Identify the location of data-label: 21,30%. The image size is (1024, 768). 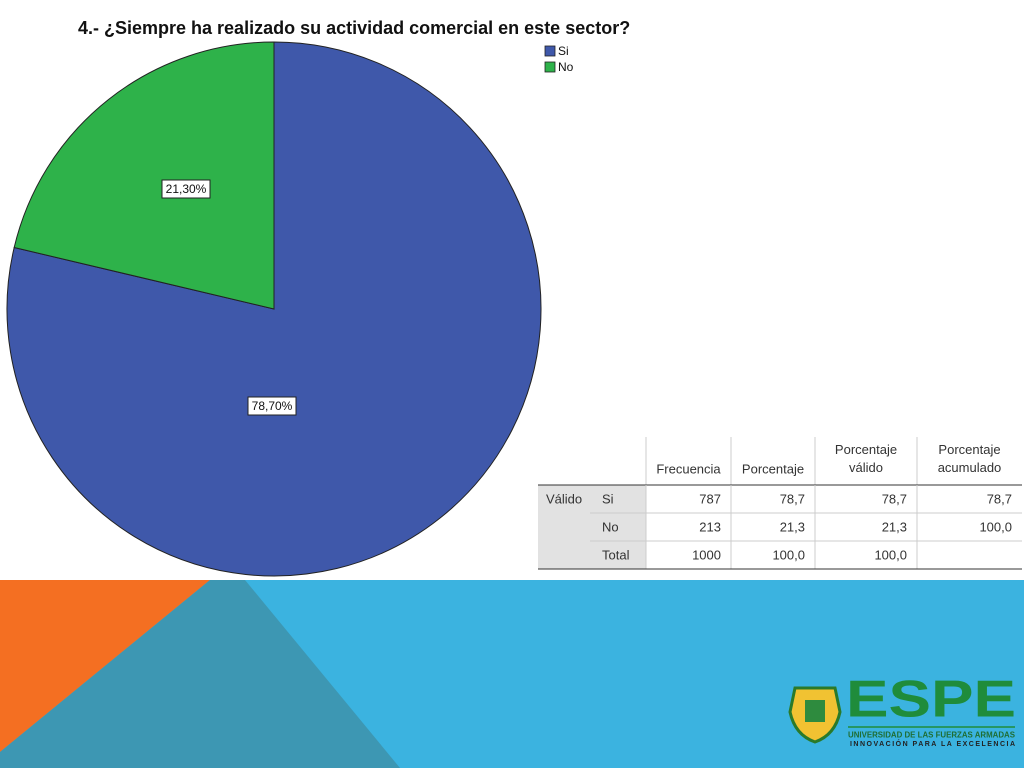
(186, 189).